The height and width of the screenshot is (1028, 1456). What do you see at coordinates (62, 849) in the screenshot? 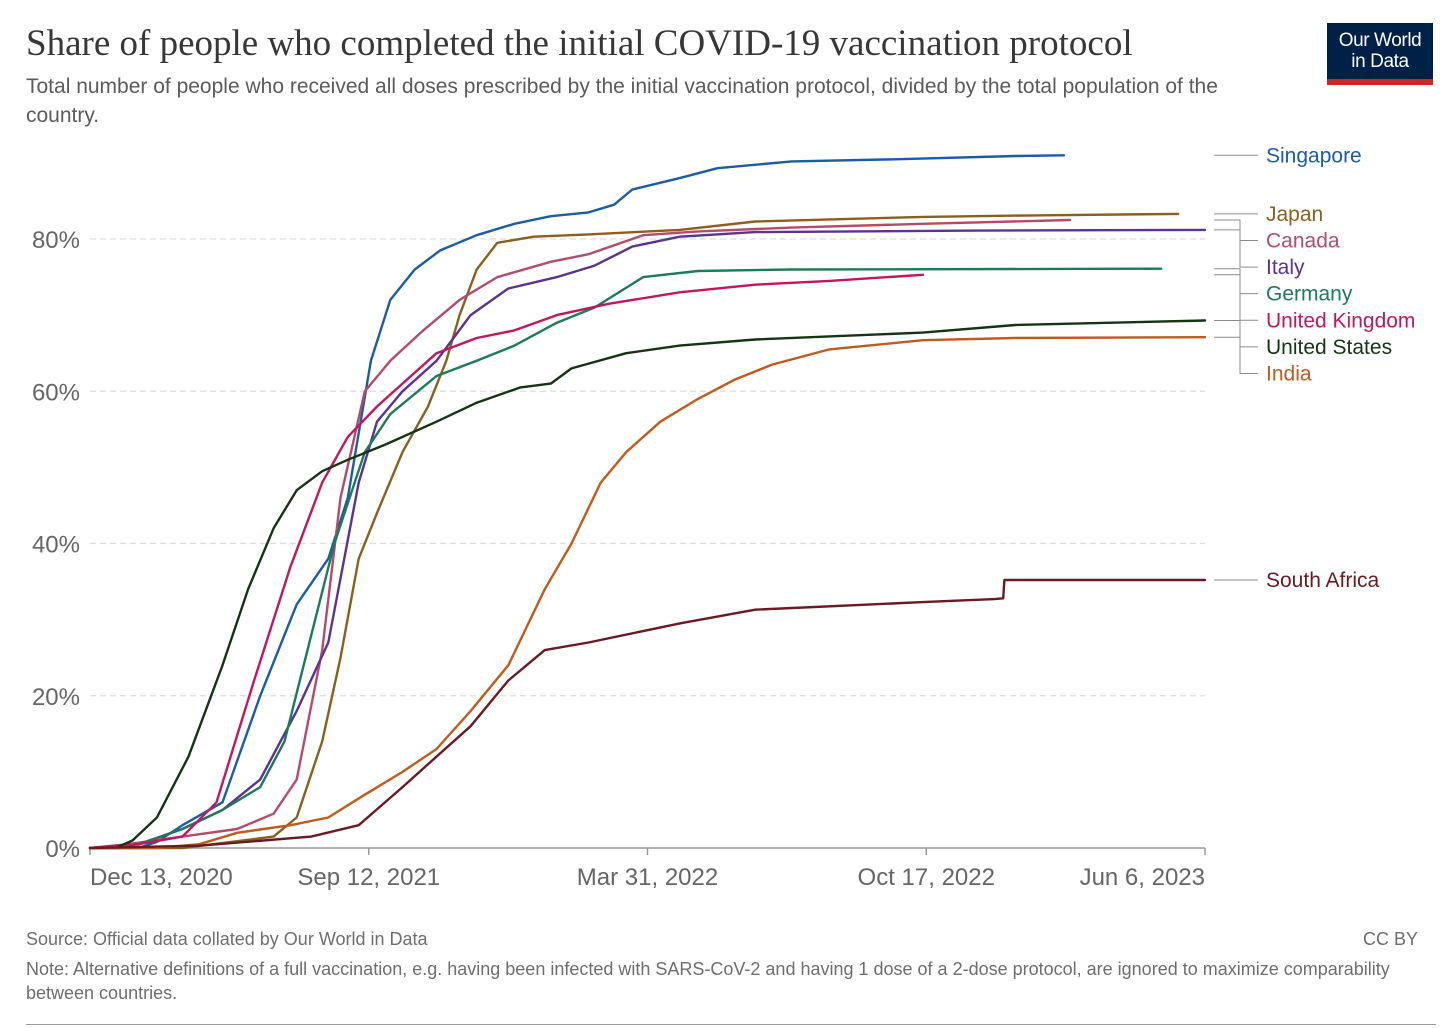
I see `y-tick-label: 0%` at bounding box center [62, 849].